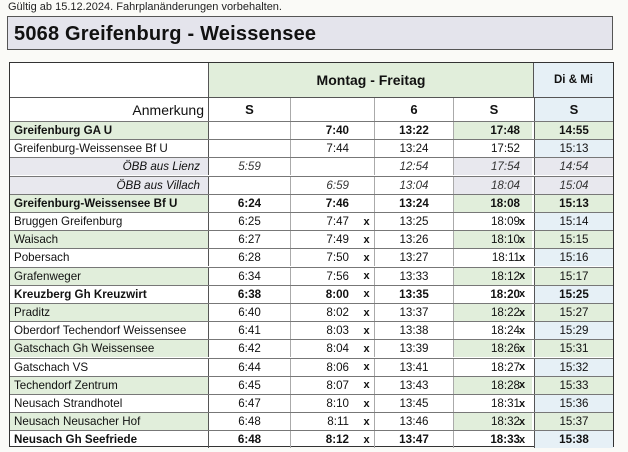 This screenshot has height=452, width=628. I want to click on time-col-c: 13:47, so click(414, 440).